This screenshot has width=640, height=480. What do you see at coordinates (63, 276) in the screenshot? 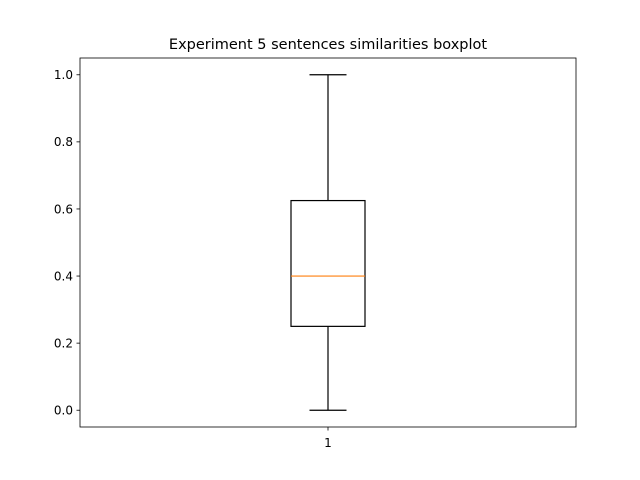
I see `y-tick-label: 0.4` at bounding box center [63, 276].